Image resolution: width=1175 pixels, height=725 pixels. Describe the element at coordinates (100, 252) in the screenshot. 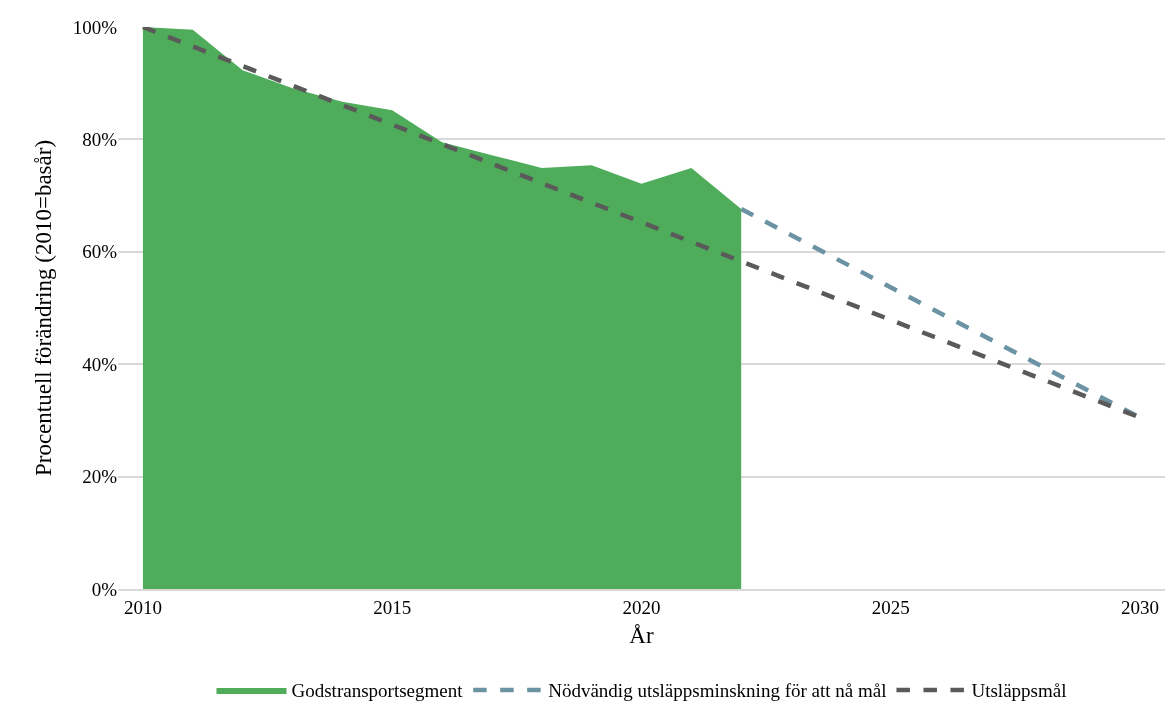

I see `y-tick-label: 60%` at that location.